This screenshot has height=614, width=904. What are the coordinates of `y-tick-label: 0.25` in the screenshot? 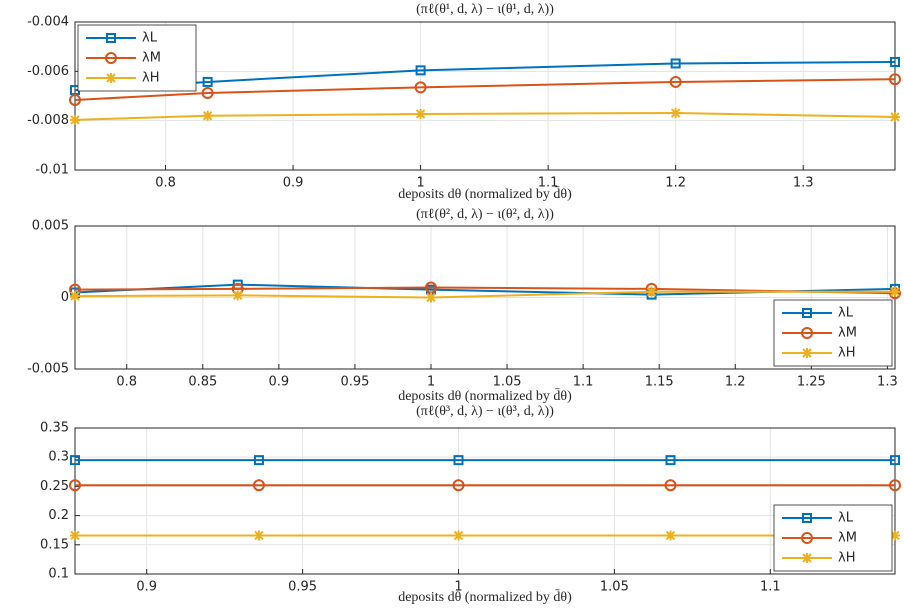 It's located at (54, 486).